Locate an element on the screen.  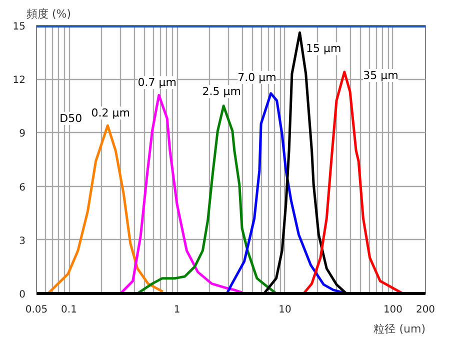
x-tick-label: 100 is located at coordinates (393, 310).